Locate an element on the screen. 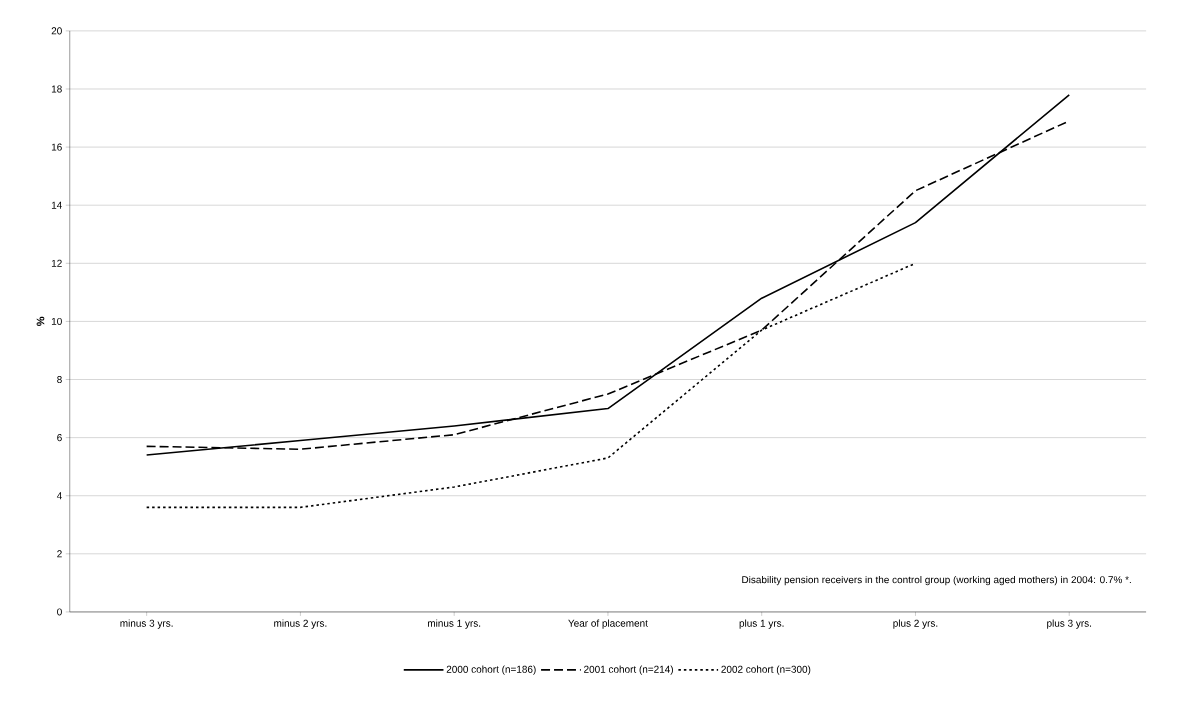 This screenshot has width=1184, height=712. x-tick-label: minus 3 yrs. is located at coordinates (146, 624).